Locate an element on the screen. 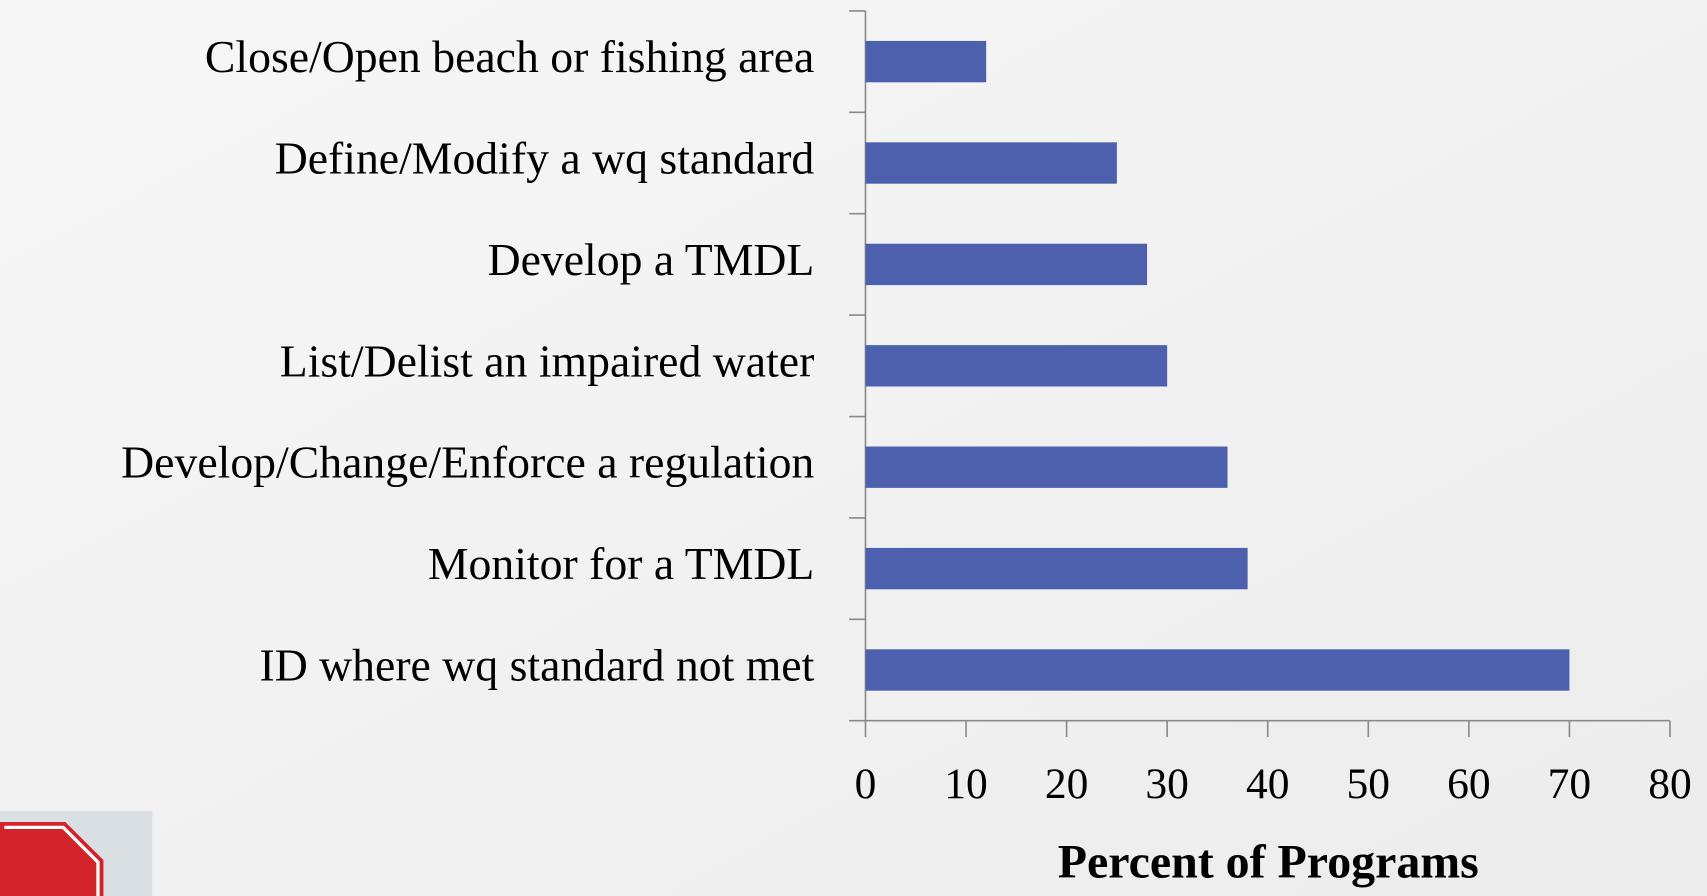 This screenshot has height=896, width=1707. x-tick-label: 20 is located at coordinates (1067, 784).